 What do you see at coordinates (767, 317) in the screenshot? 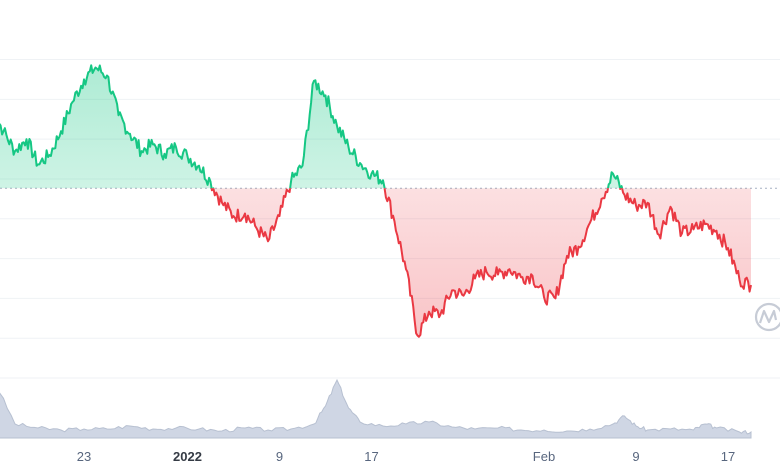
I see `watermark-logo` at bounding box center [767, 317].